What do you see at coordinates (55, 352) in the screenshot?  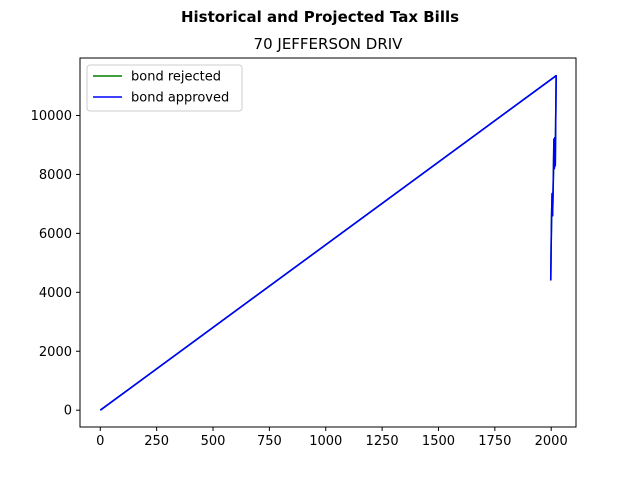 I see `y-tick-label: 2000` at bounding box center [55, 352].